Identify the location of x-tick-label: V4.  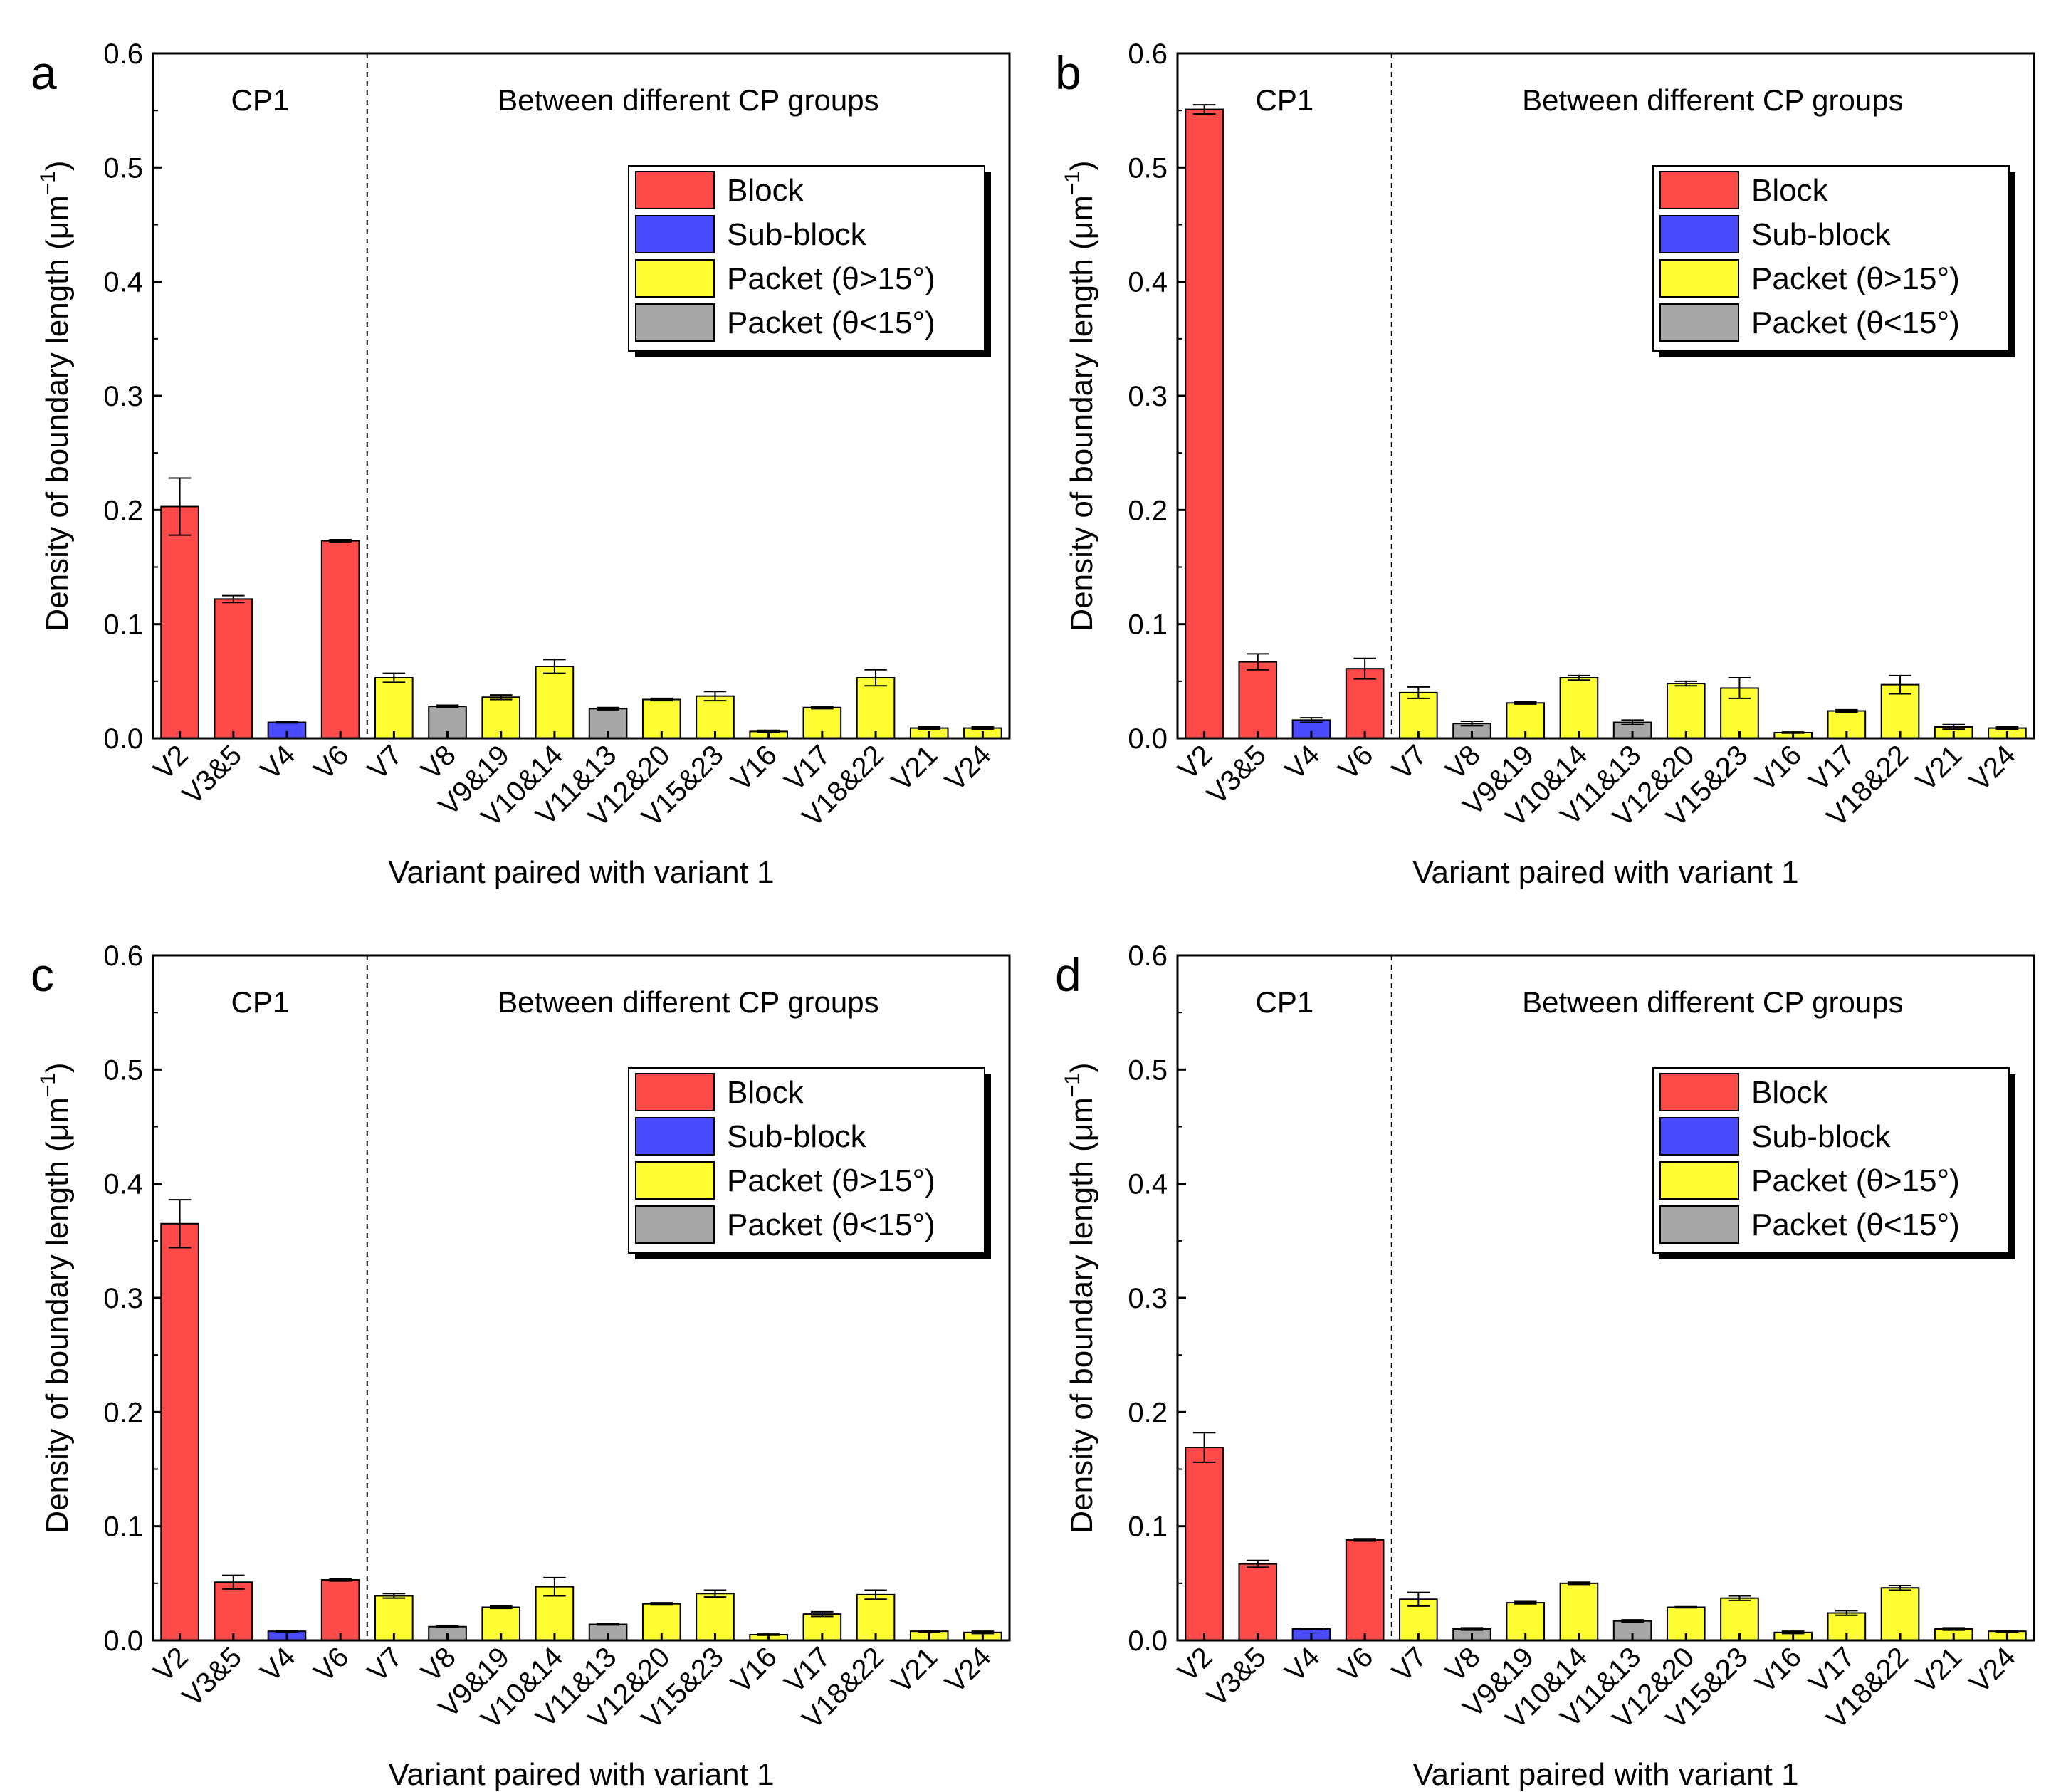
(278, 762).